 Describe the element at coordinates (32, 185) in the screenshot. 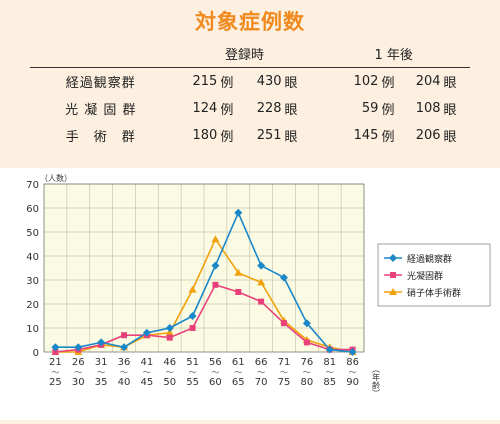

I see `y-tick-label: 70` at that location.